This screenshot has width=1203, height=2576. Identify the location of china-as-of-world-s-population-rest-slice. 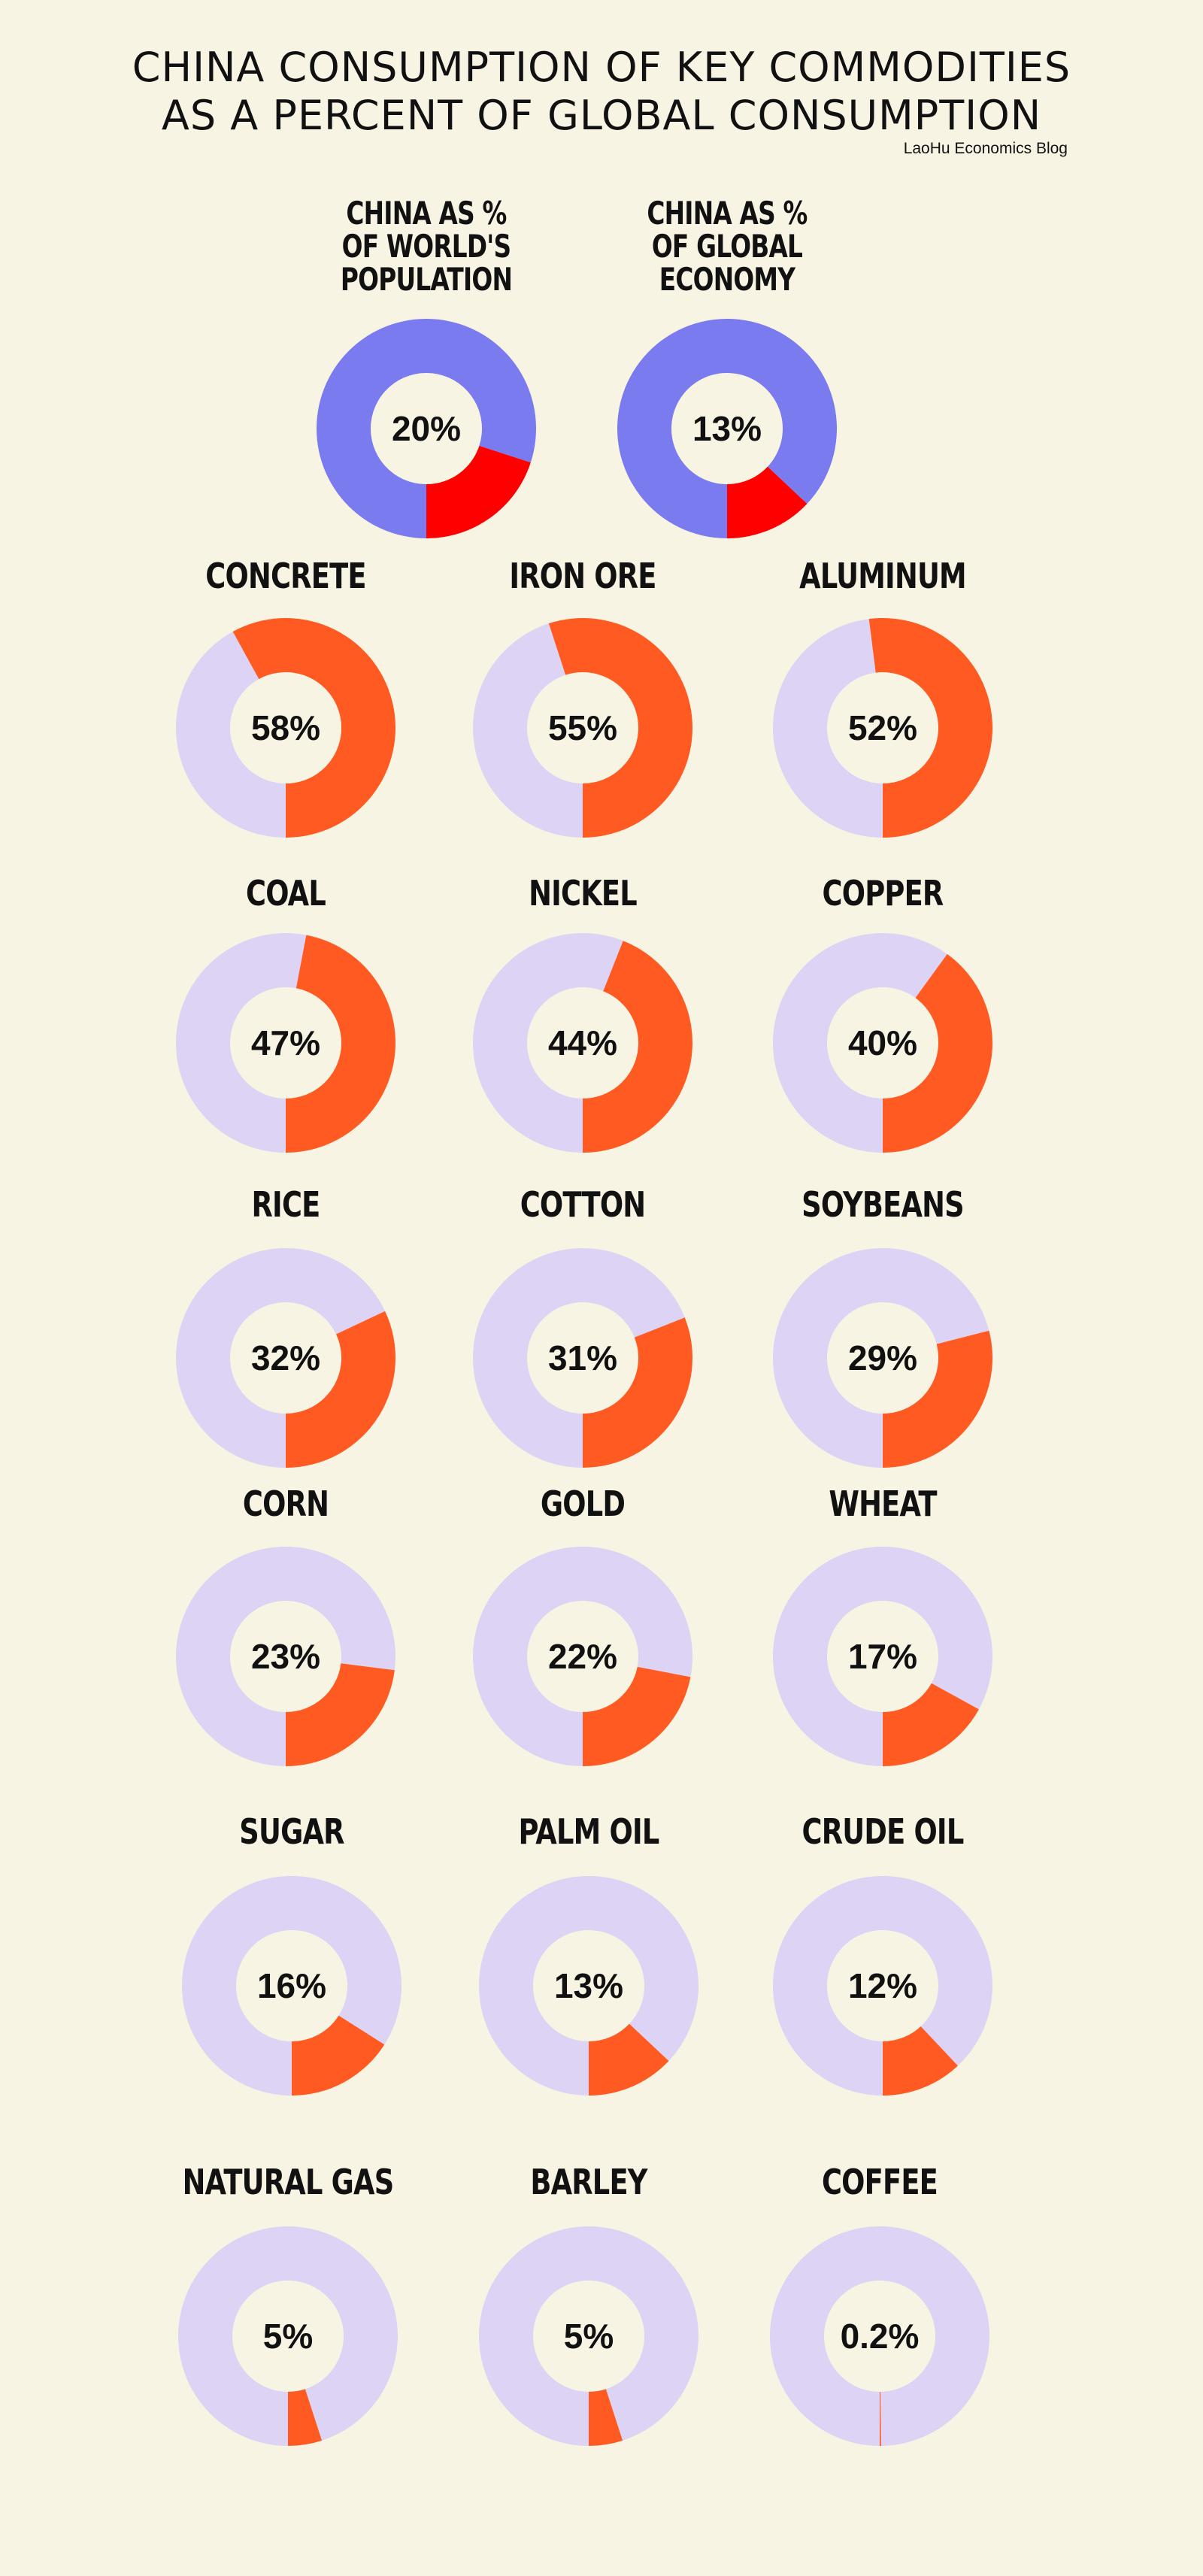
(426, 428).